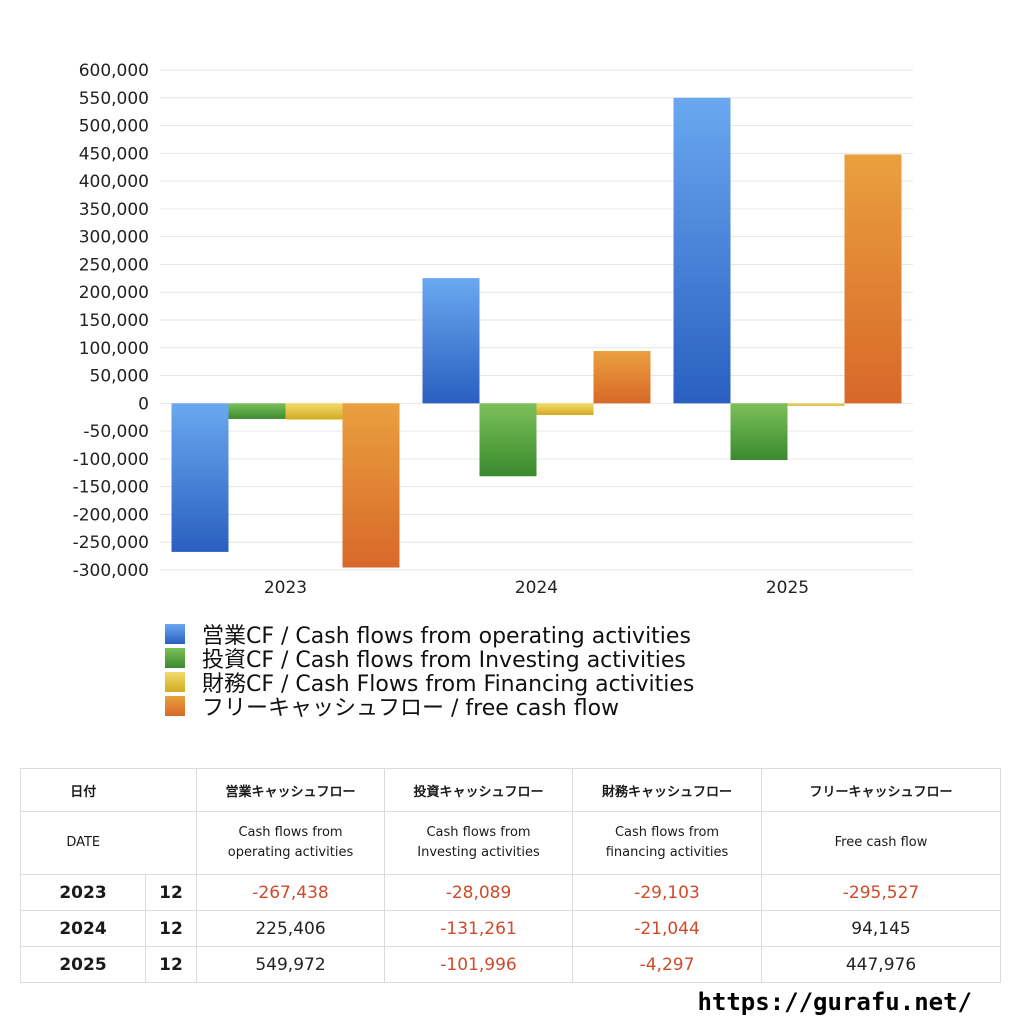 This screenshot has height=1024, width=1024. I want to click on legend-swatch-operating, so click(175, 634).